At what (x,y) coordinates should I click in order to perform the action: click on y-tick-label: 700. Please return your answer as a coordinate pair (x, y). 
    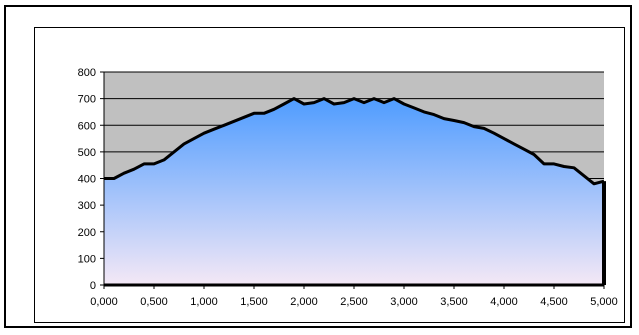
    Looking at the image, I should click on (87, 100).